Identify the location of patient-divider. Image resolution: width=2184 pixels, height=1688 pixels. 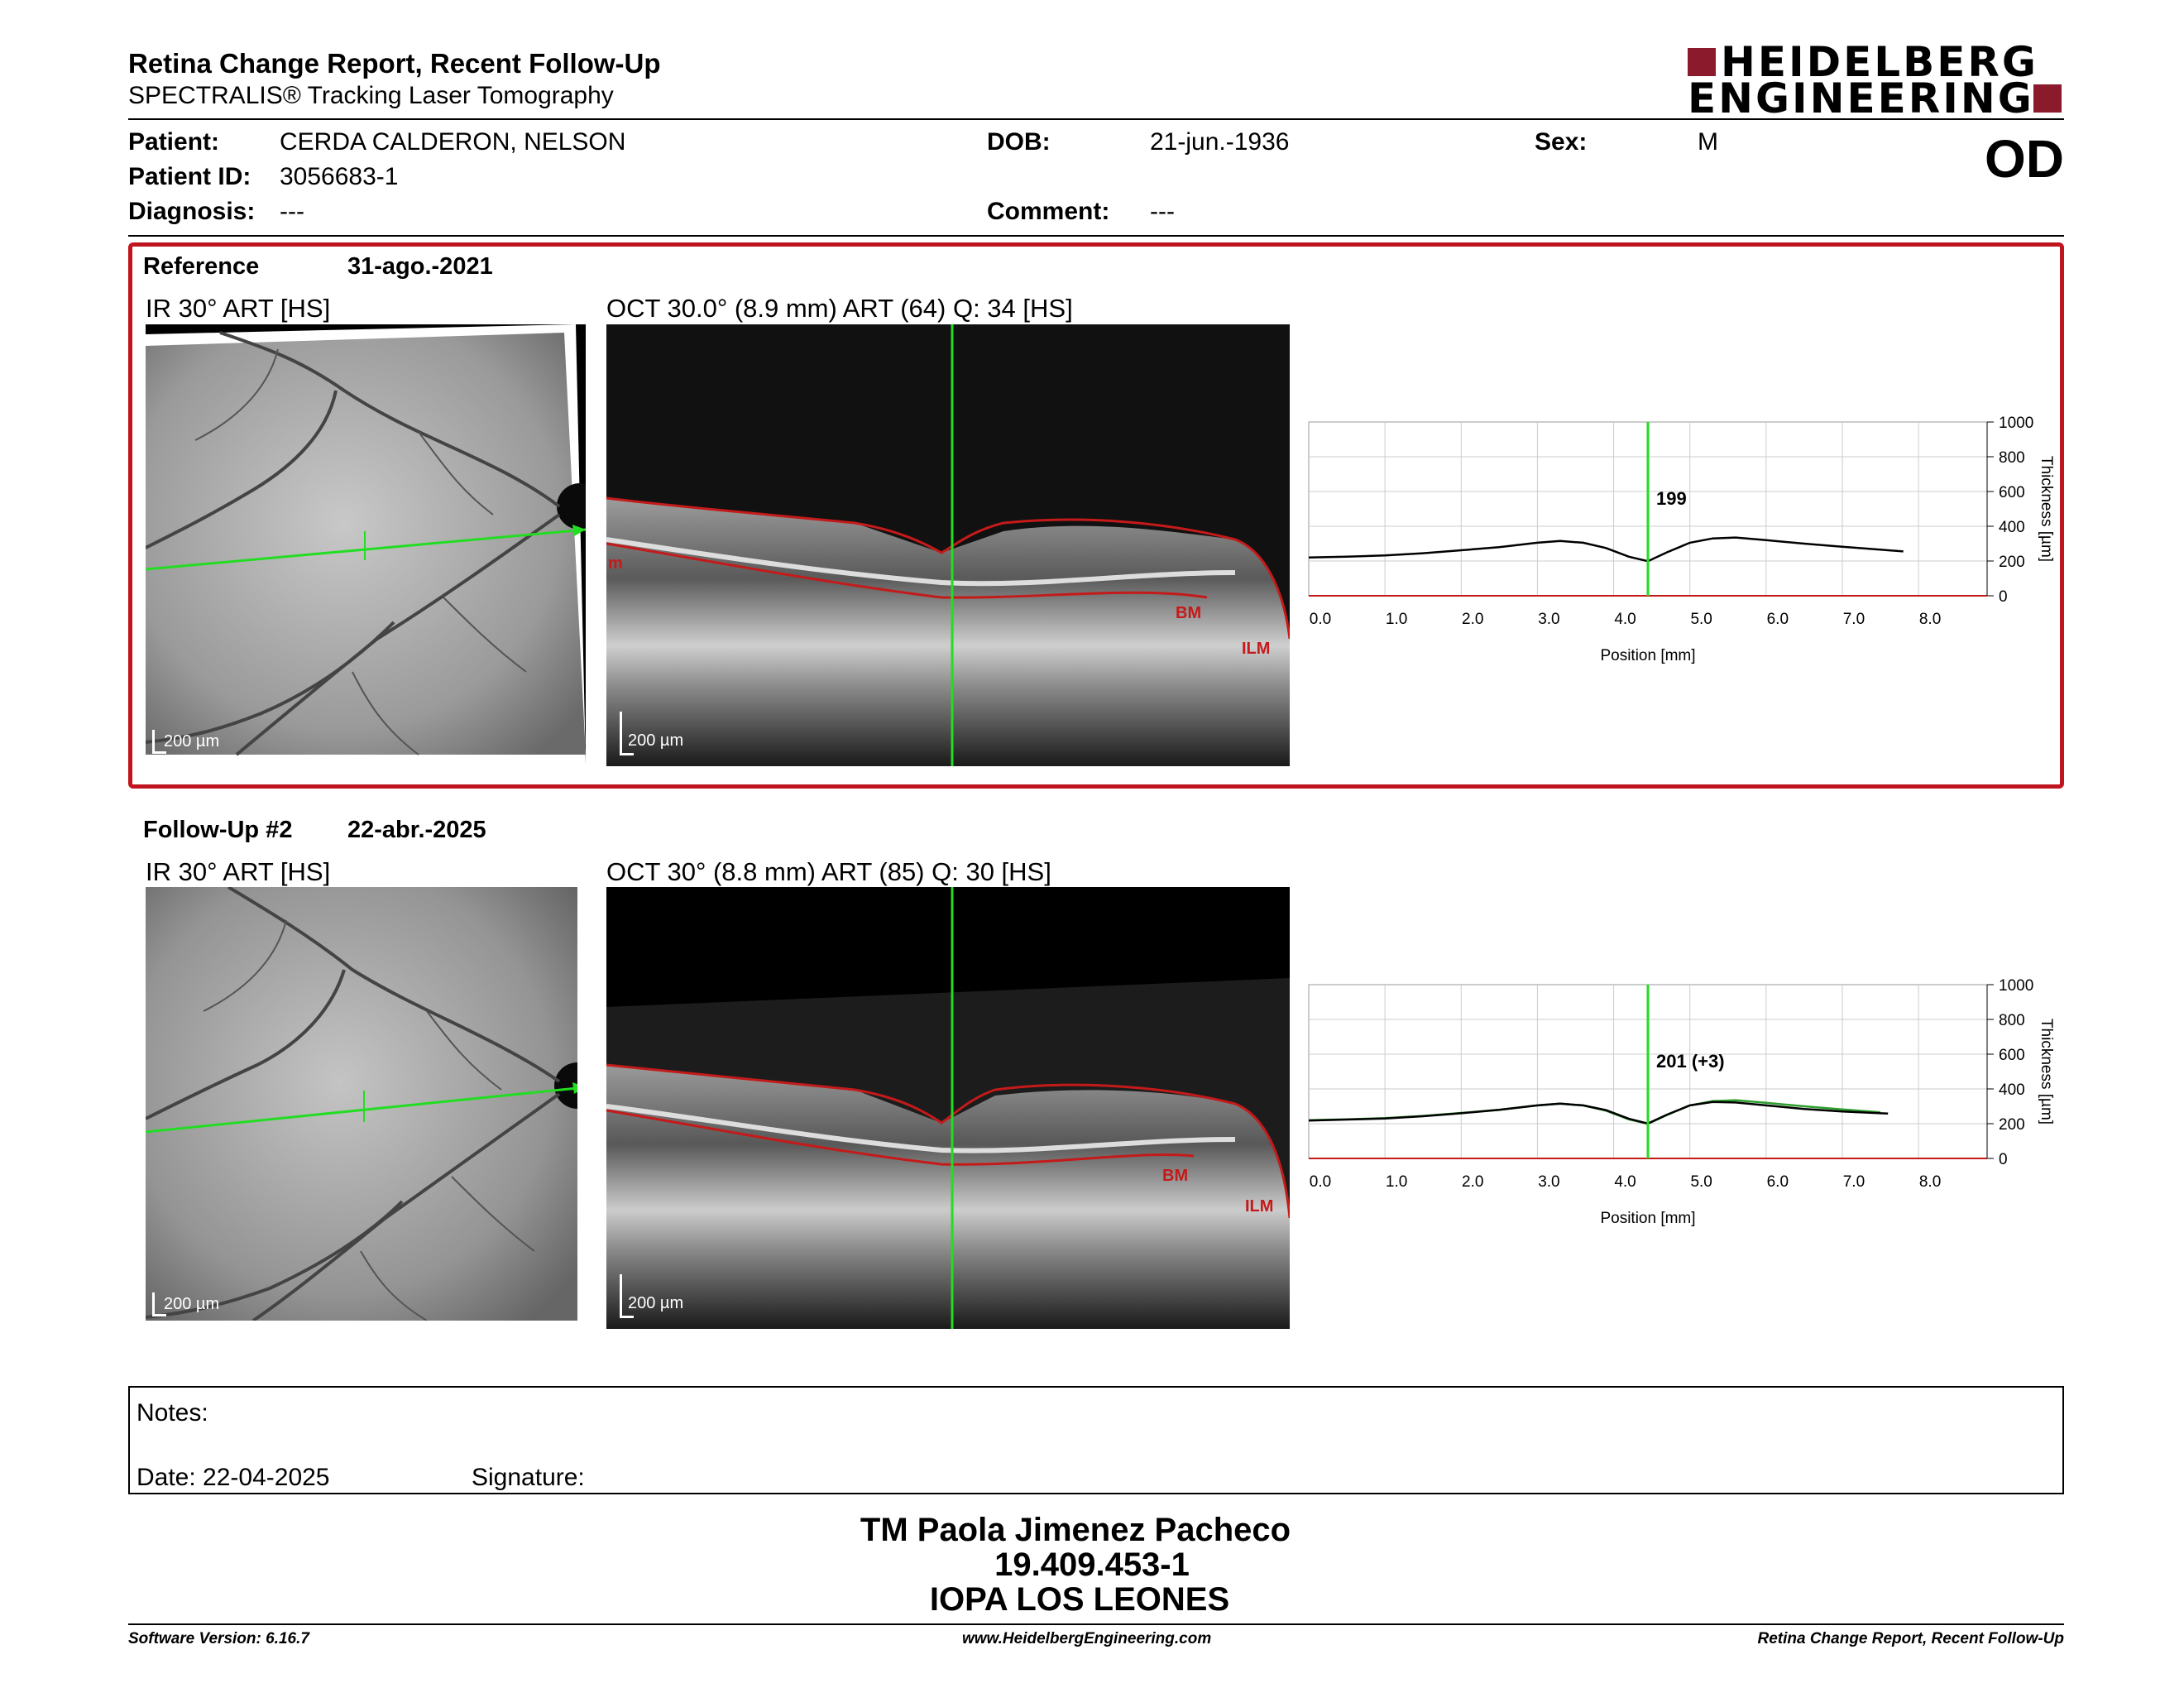
(1096, 236).